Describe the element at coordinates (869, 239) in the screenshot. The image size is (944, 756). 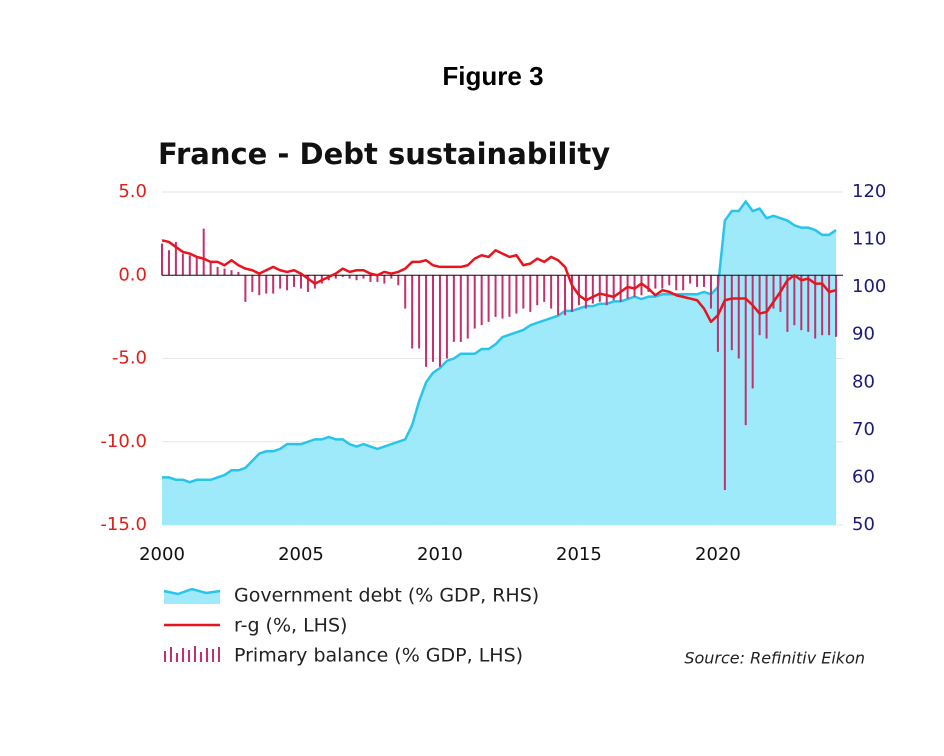
I see `y2-tick-label: 110` at that location.